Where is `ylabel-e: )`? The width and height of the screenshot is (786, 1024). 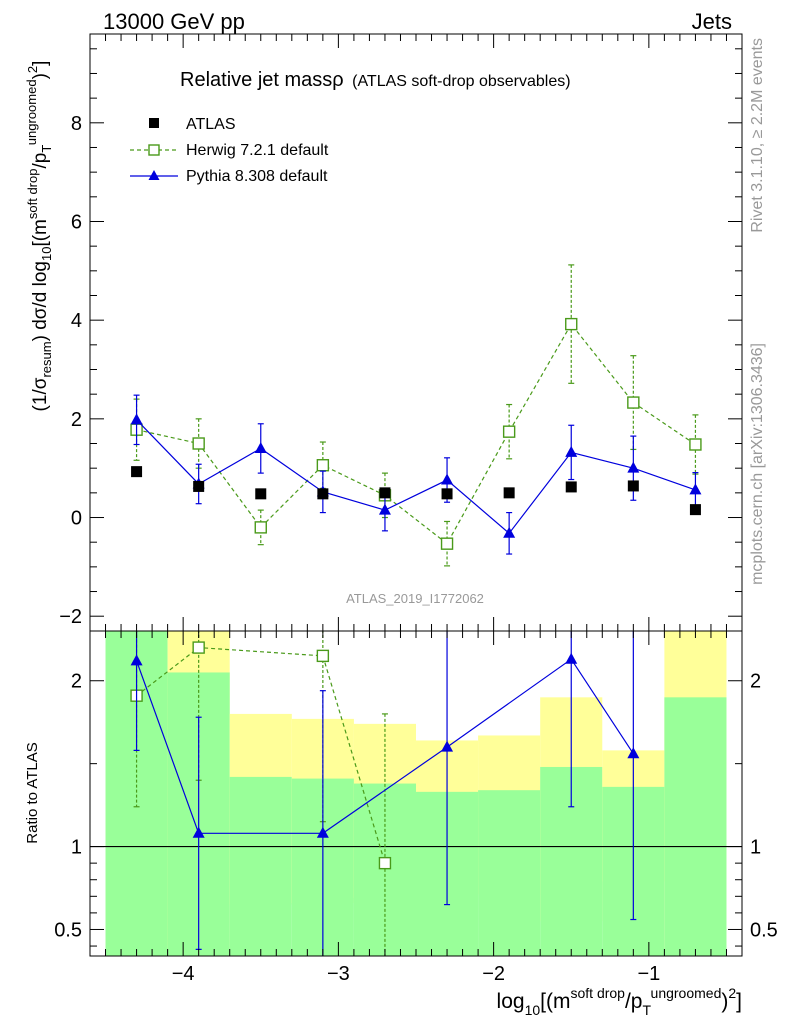 ylabel-e: ) is located at coordinates (40, 76).